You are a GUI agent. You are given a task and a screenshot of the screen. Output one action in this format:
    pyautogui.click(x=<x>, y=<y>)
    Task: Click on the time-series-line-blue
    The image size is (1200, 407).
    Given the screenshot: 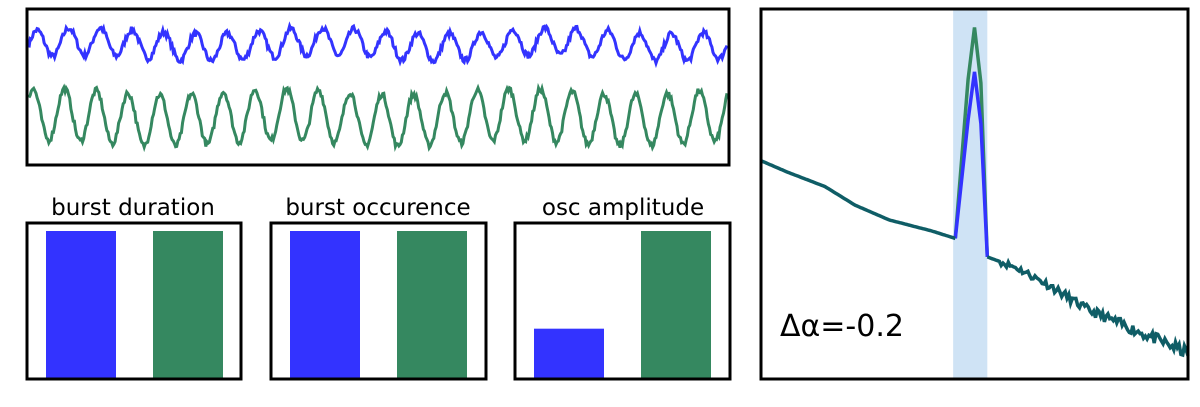 What is the action you would take?
    pyautogui.click(x=378, y=45)
    